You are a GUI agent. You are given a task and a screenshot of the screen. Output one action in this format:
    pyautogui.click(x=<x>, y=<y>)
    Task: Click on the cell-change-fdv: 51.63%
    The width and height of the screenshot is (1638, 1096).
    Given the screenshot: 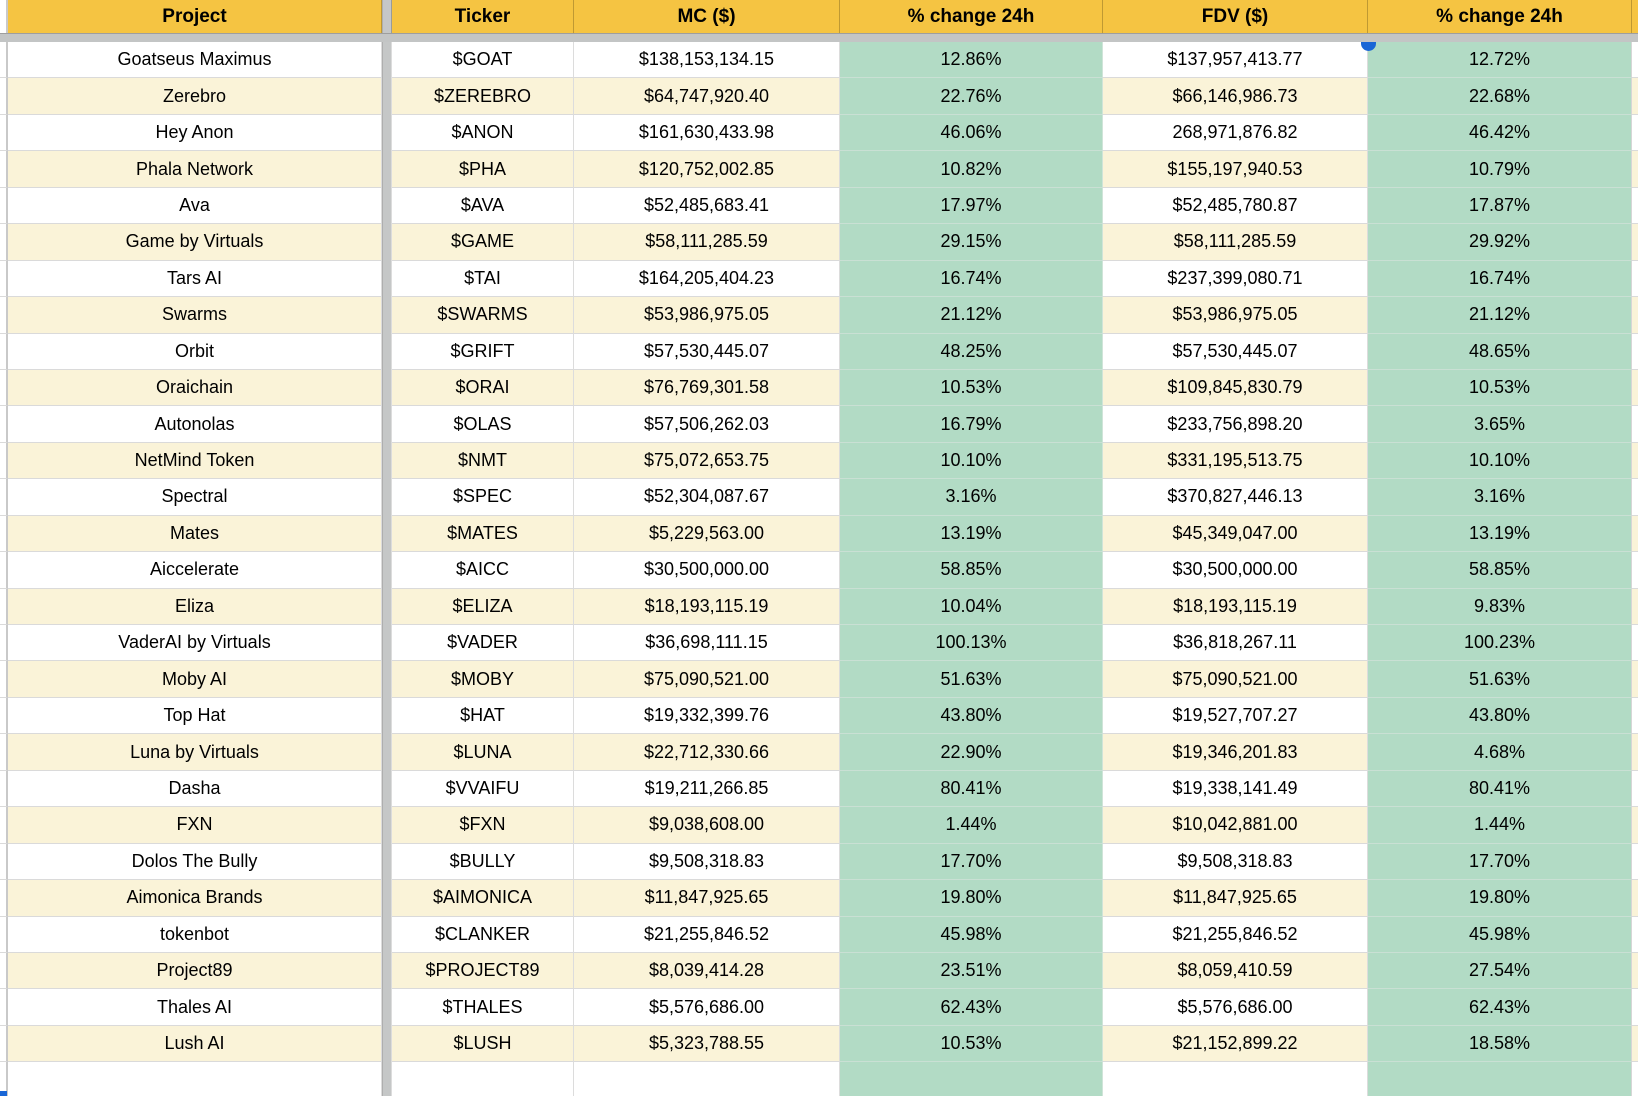 What is the action you would take?
    pyautogui.click(x=1500, y=679)
    